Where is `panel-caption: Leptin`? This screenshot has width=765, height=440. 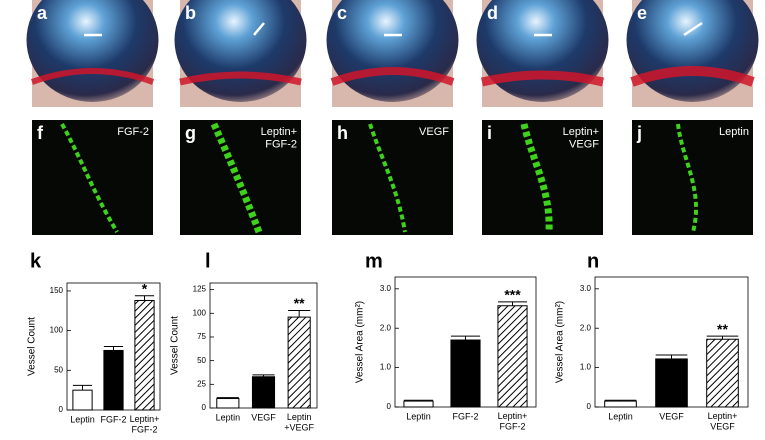
panel-caption: Leptin is located at coordinates (734, 132).